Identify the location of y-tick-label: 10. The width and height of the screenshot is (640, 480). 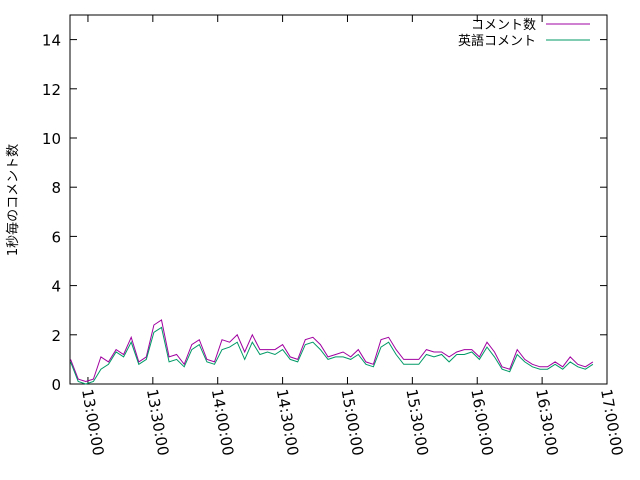
(51, 139).